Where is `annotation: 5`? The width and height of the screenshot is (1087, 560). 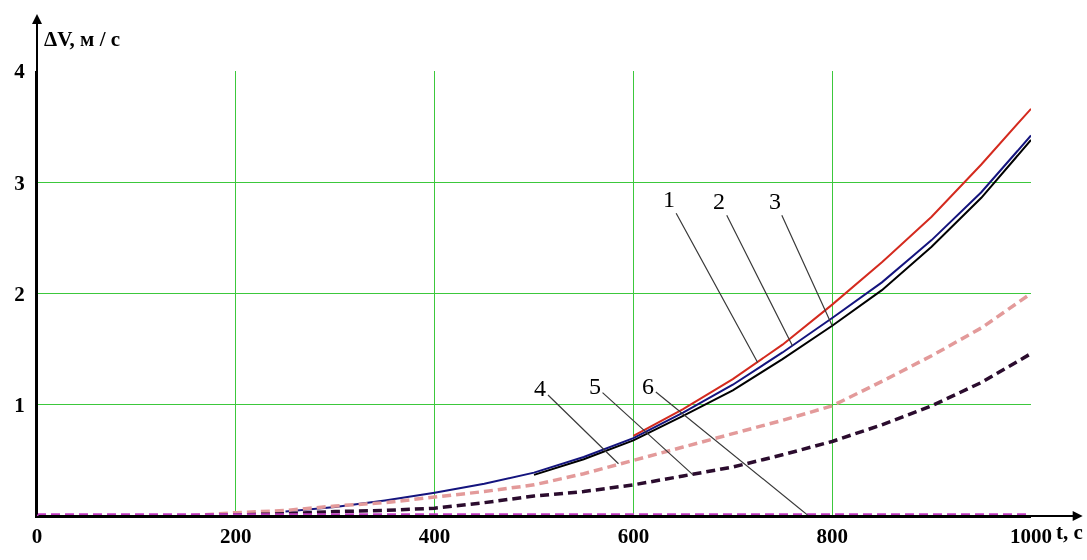 annotation: 5 is located at coordinates (595, 386).